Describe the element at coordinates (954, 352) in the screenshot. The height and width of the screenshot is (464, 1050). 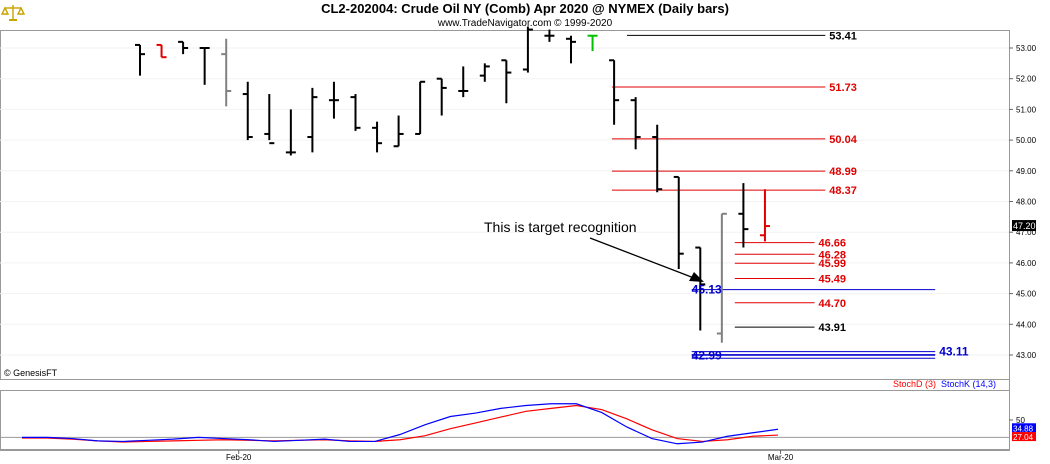
I see `level-label: 43.11` at that location.